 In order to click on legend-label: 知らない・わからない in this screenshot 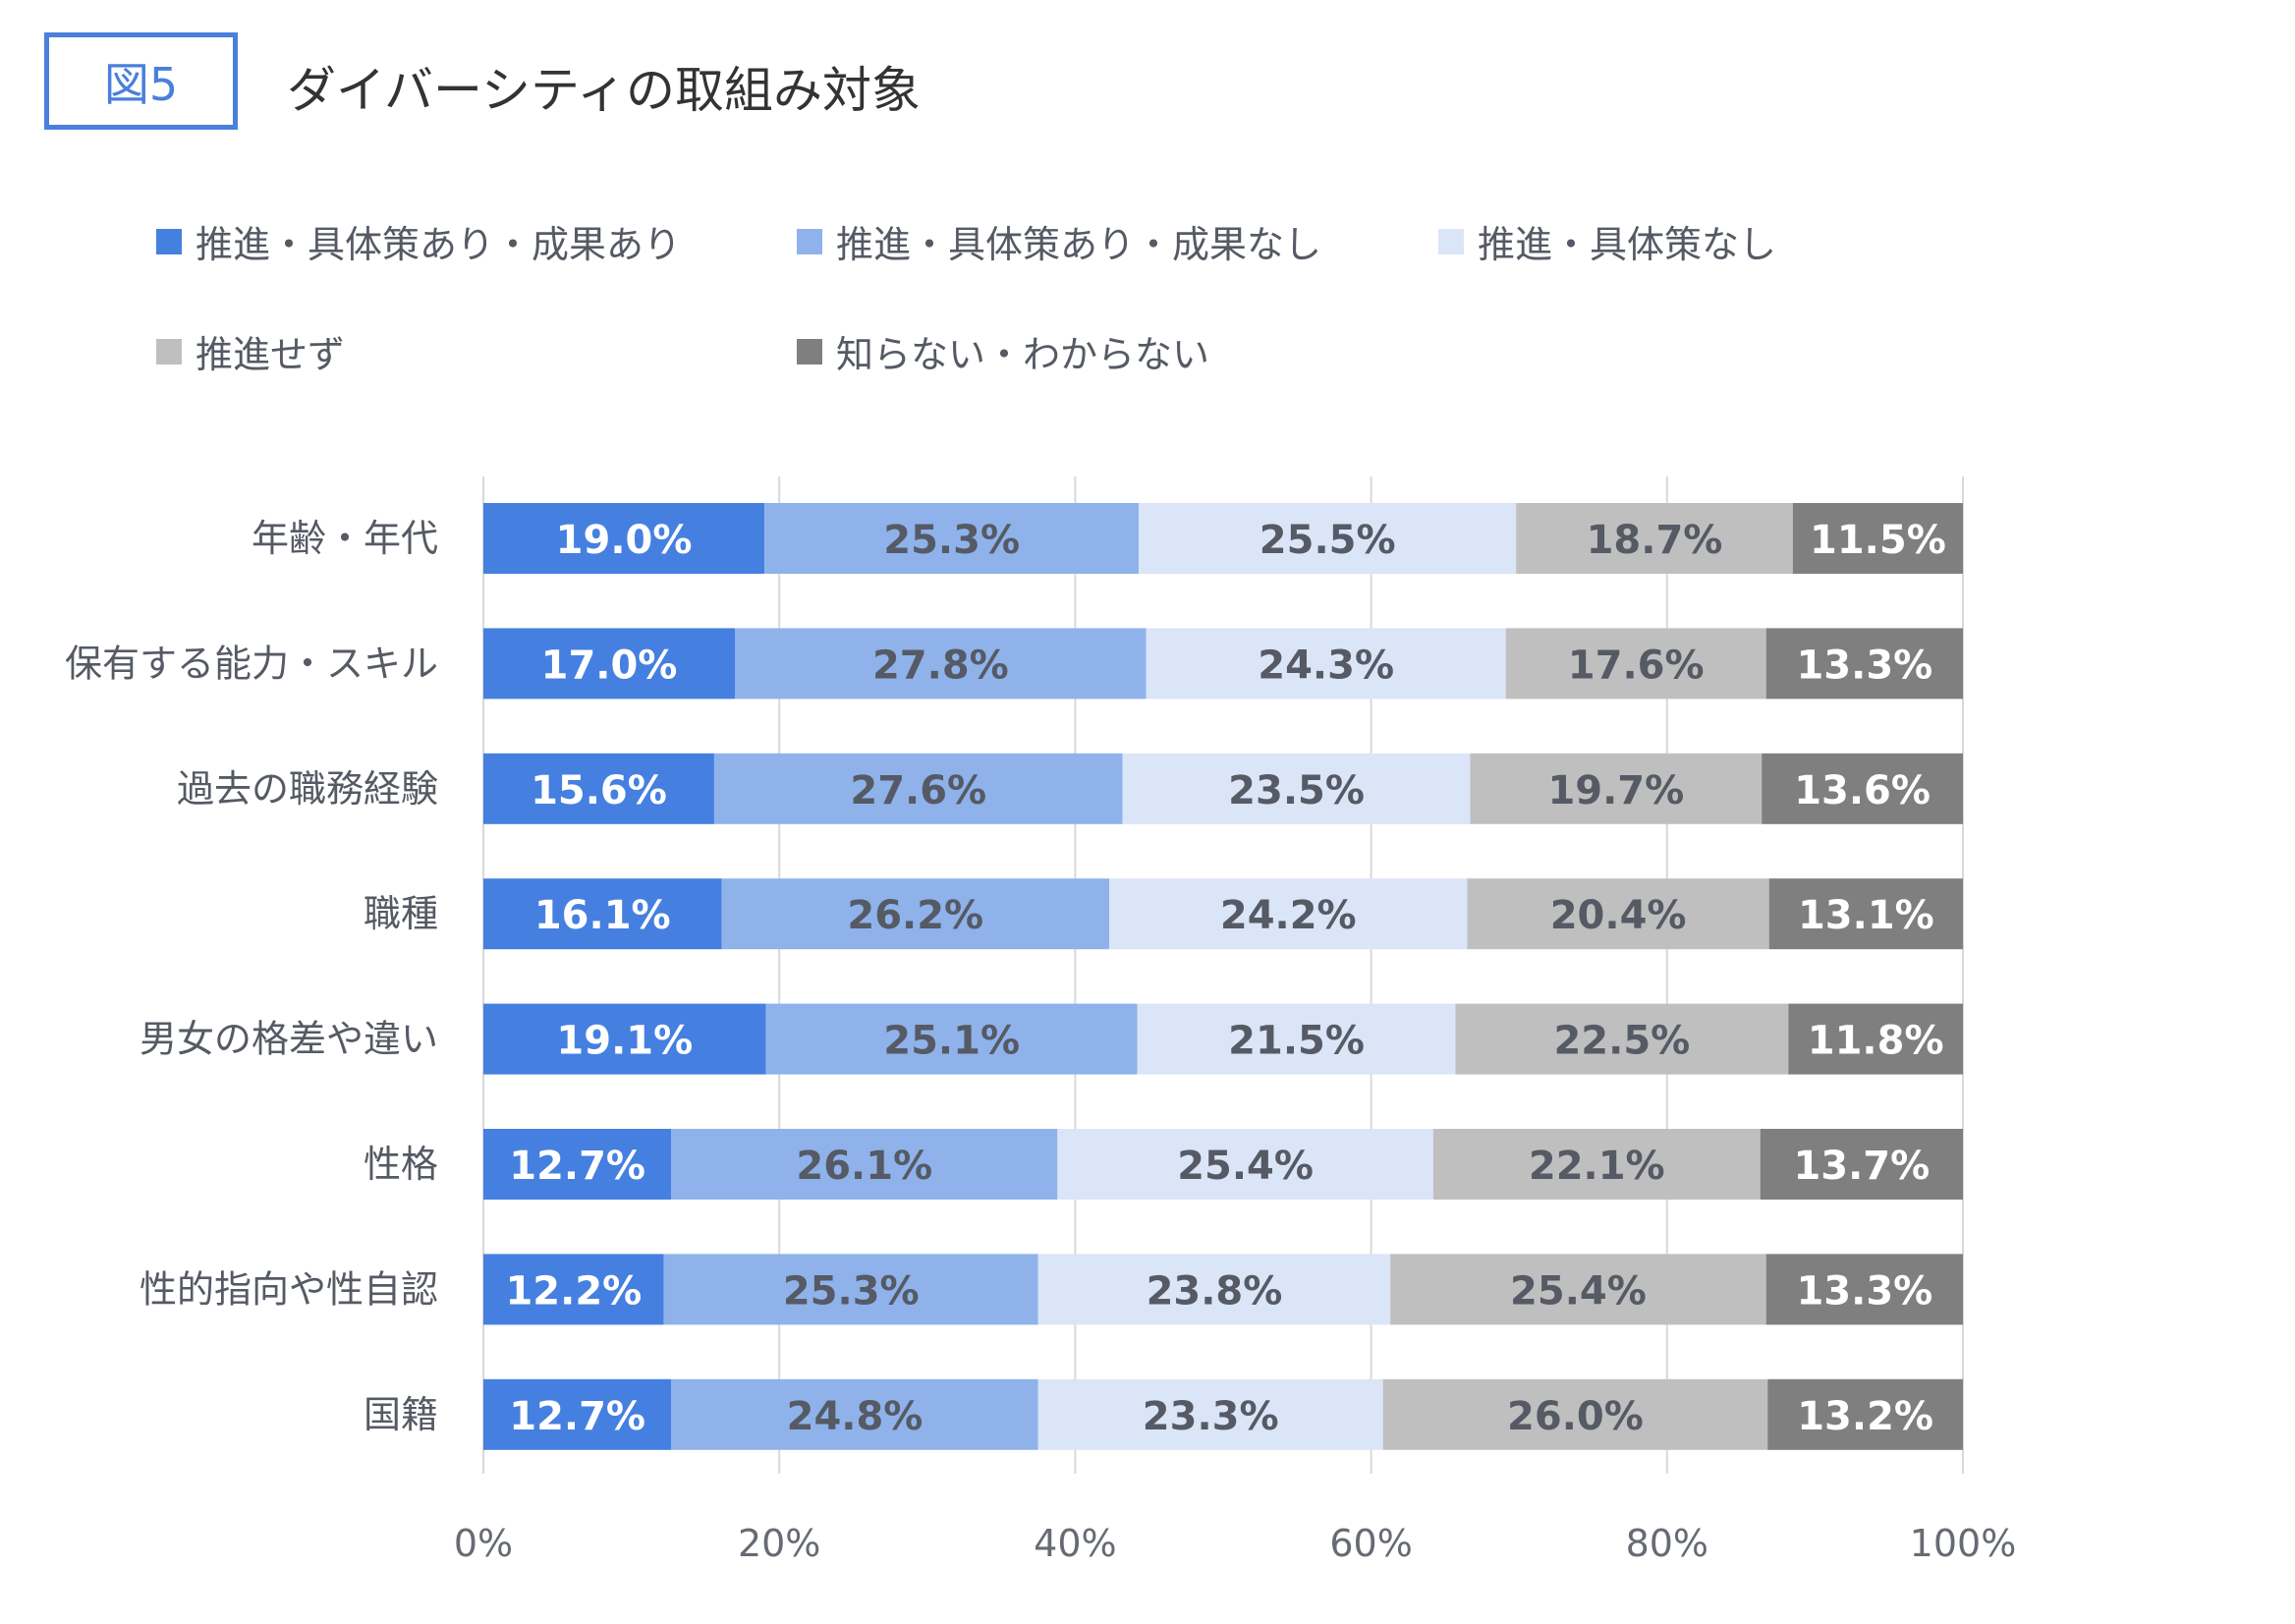, I will do `click(1023, 354)`.